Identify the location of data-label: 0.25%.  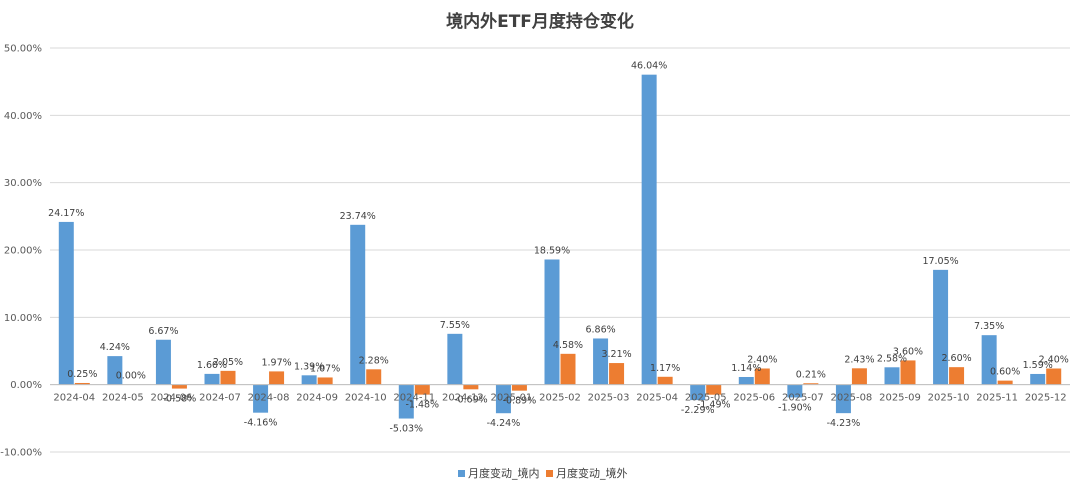
(82, 374).